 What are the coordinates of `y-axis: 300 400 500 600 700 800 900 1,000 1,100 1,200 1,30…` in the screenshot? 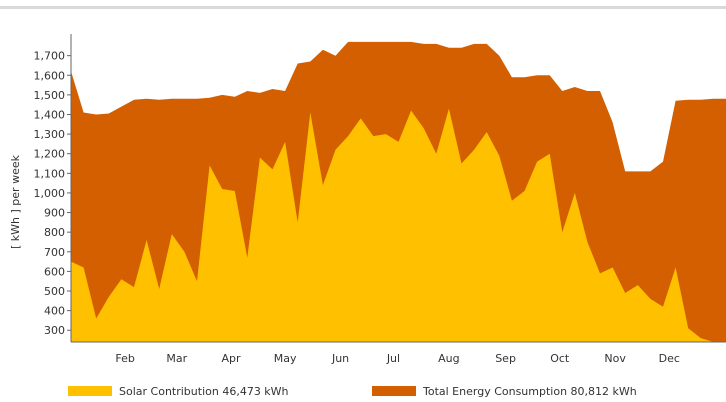 It's located at (53, 188).